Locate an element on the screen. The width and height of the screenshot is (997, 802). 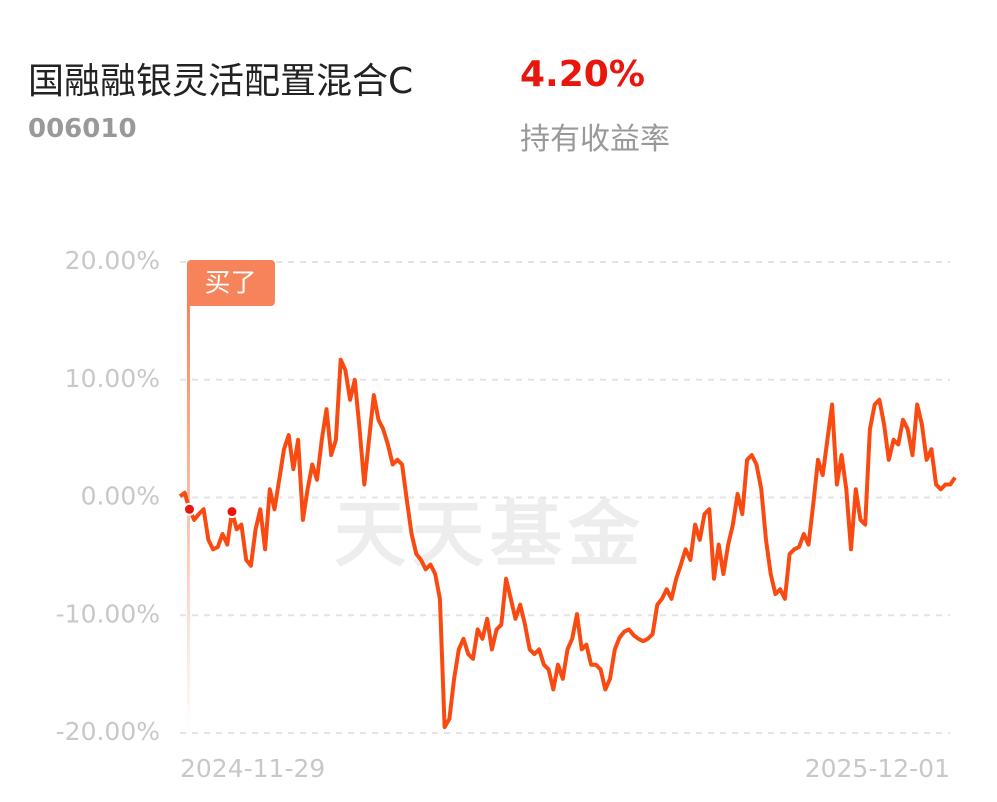
y-tick-label: -10.00% is located at coordinates (108, 613).